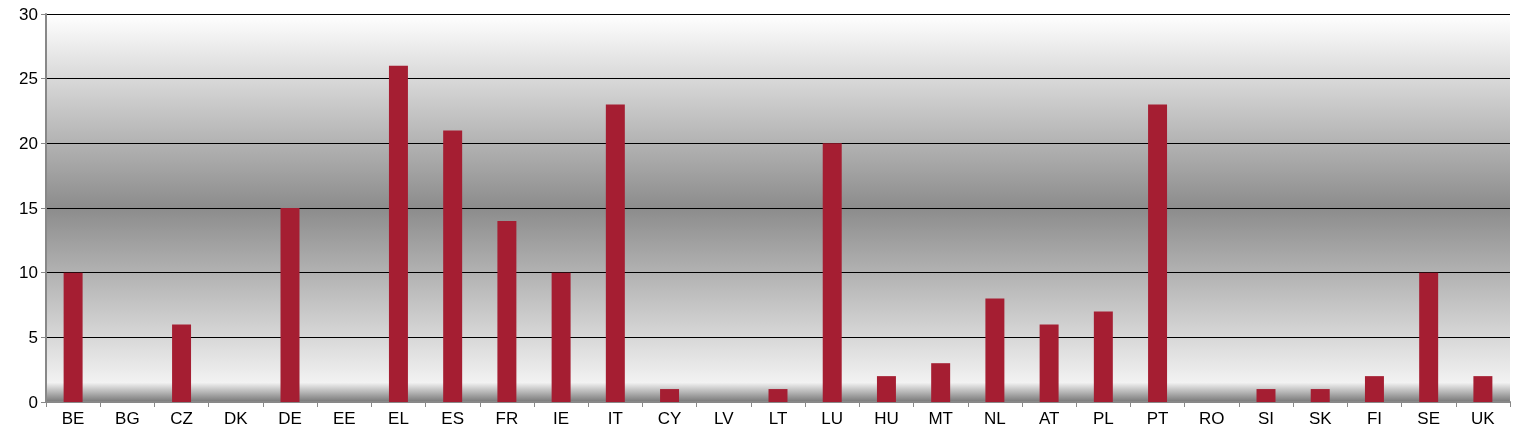  I want to click on x-tick-label: NL, so click(995, 418).